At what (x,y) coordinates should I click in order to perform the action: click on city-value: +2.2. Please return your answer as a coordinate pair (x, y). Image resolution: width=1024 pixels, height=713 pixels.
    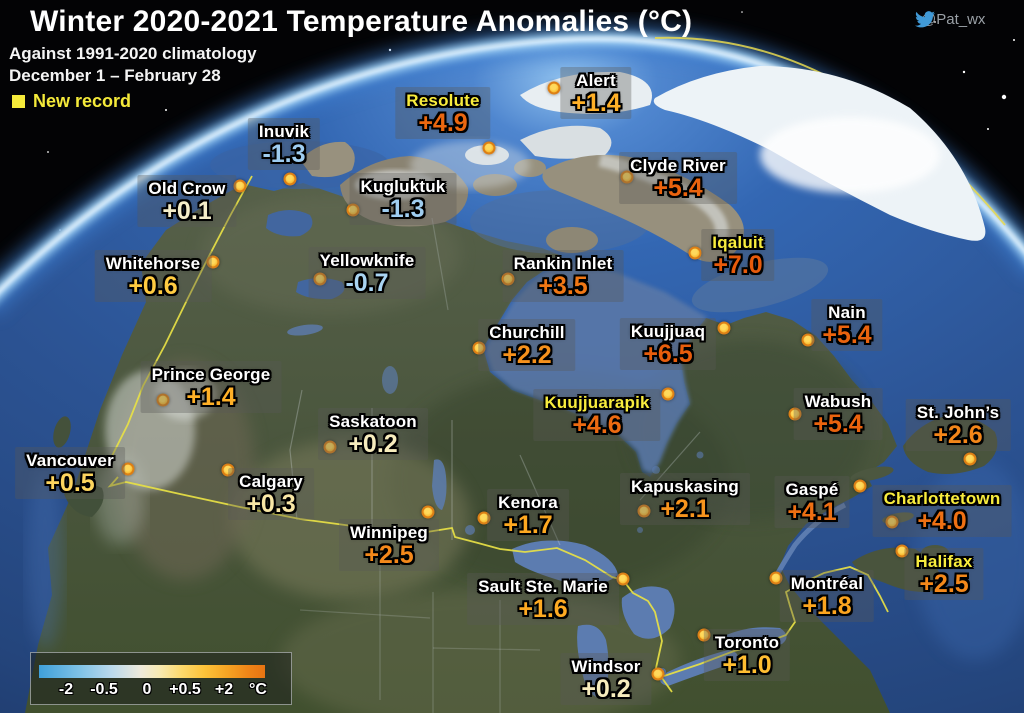
    Looking at the image, I should click on (527, 355).